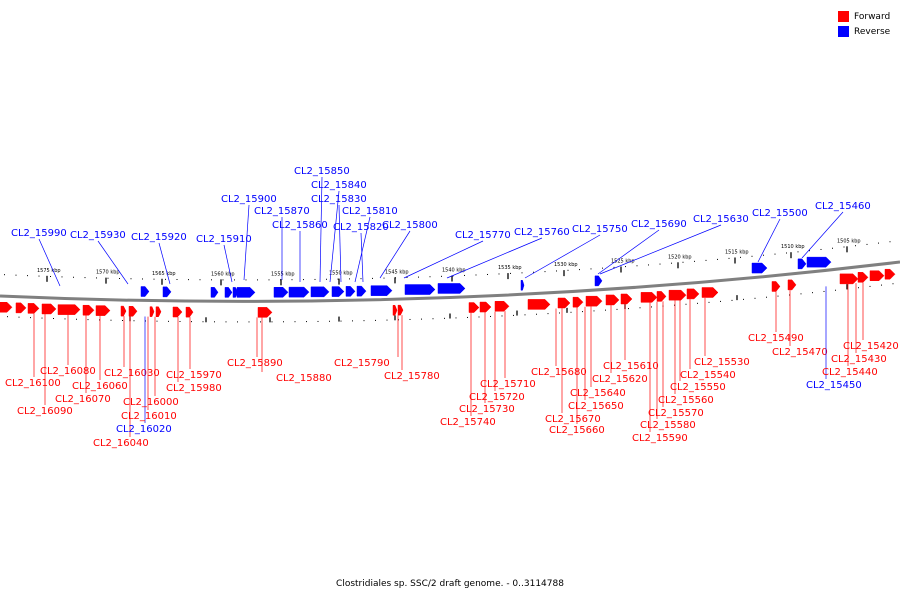 The image size is (900, 600). Describe the element at coordinates (631, 366) in the screenshot. I see `forward-gene-label: CL2_15610` at that location.